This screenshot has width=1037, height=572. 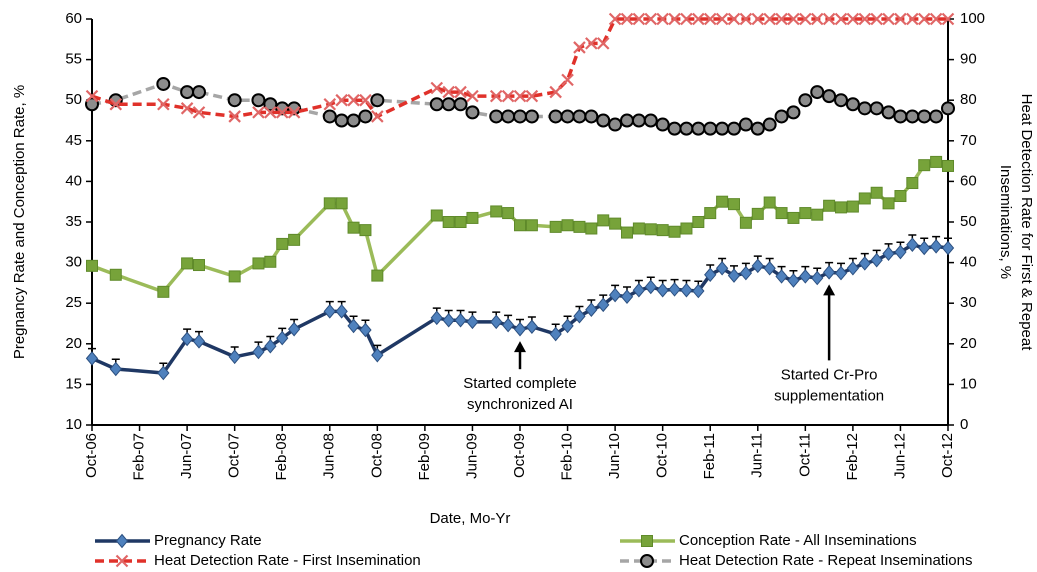 I want to click on x-tick-label: Jun-12, so click(x=899, y=456).